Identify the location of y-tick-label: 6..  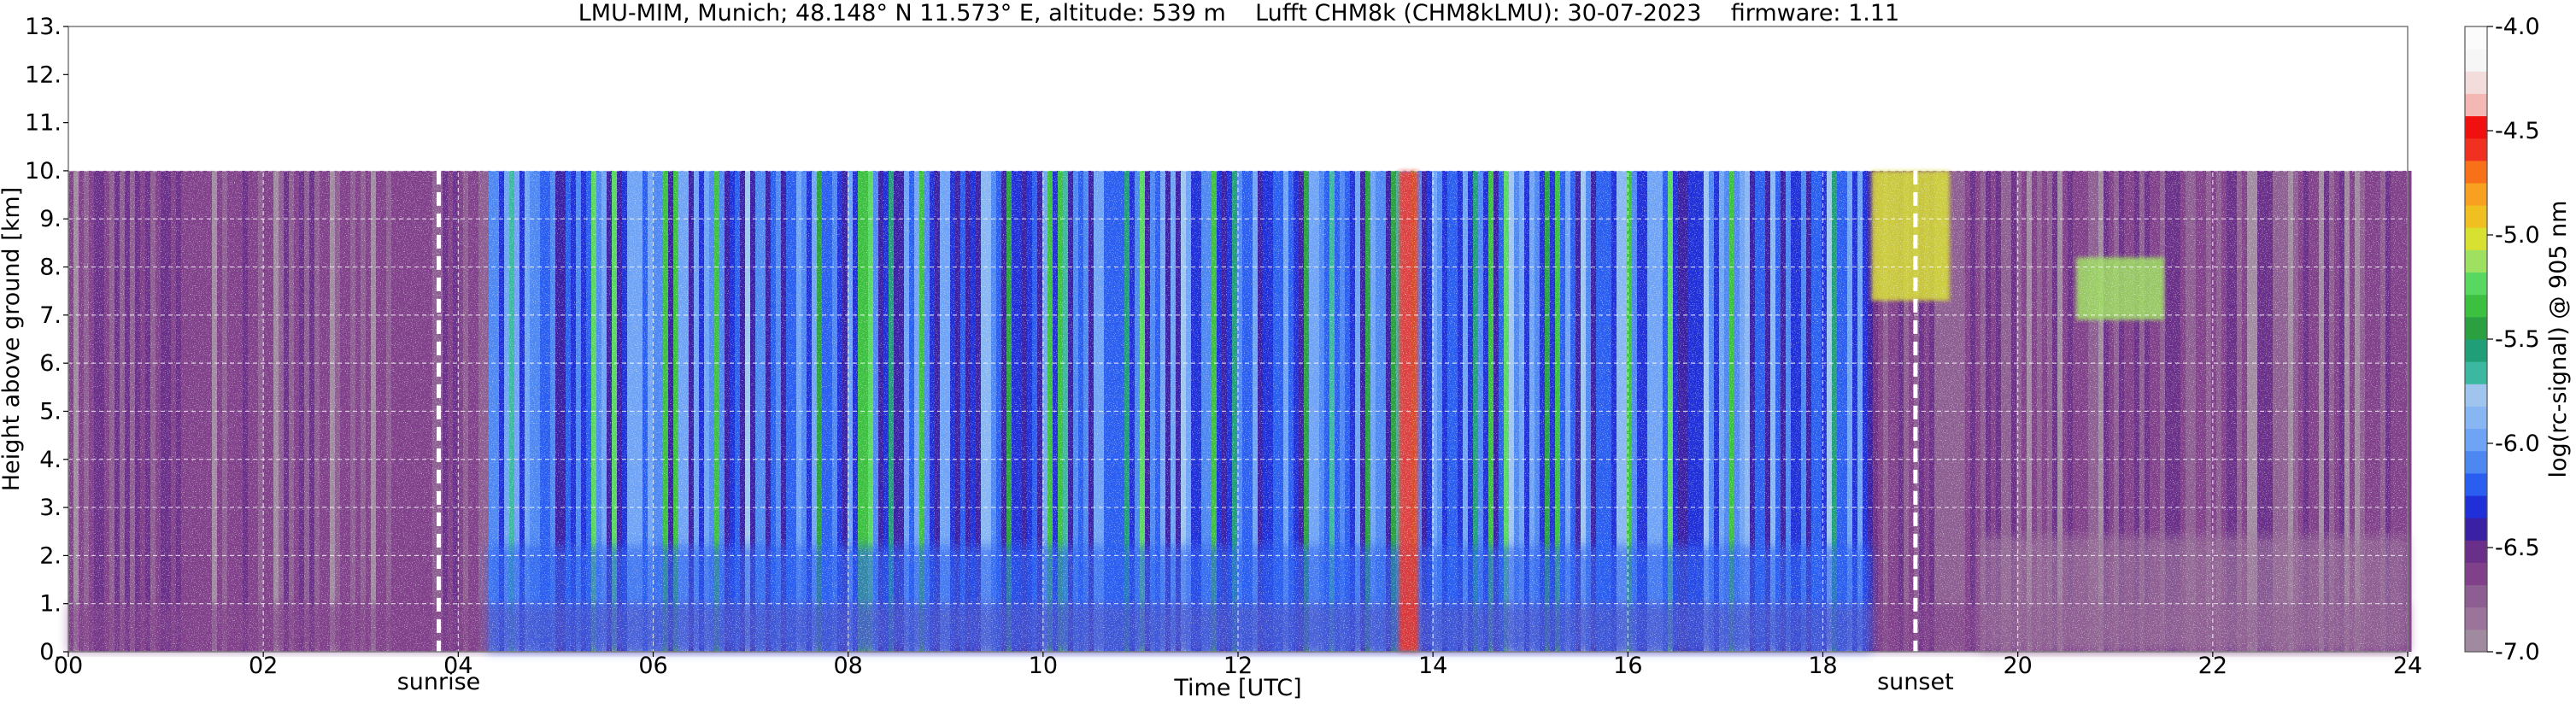
(50, 363).